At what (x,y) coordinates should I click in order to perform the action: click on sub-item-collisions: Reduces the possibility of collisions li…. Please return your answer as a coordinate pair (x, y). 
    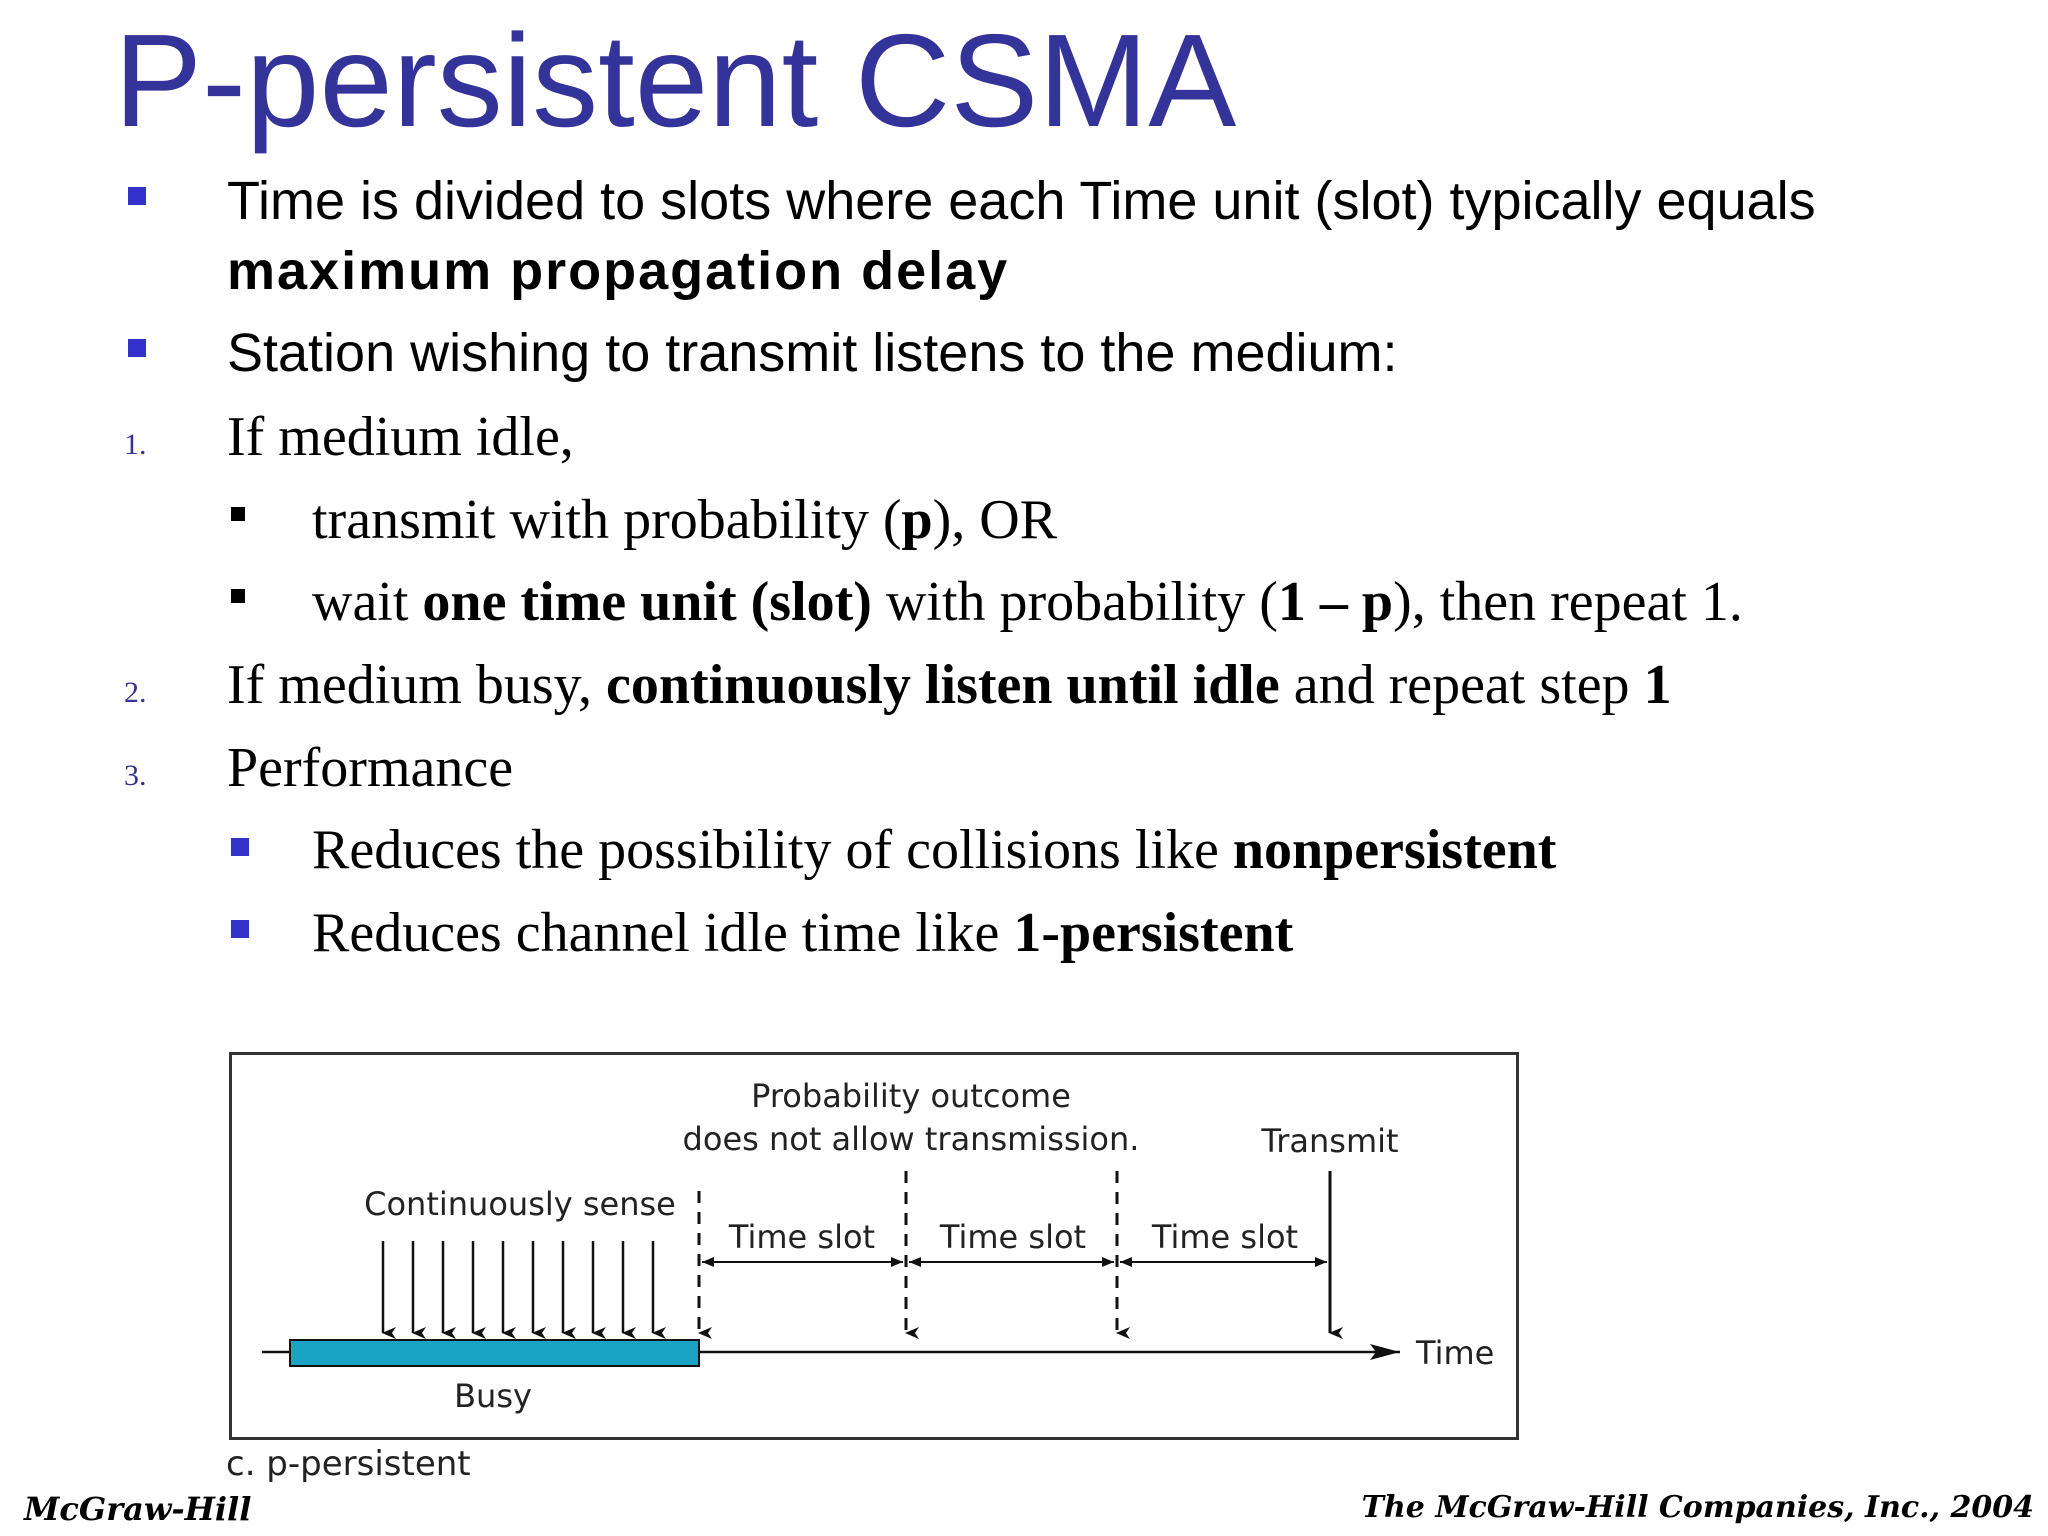
    Looking at the image, I should click on (934, 850).